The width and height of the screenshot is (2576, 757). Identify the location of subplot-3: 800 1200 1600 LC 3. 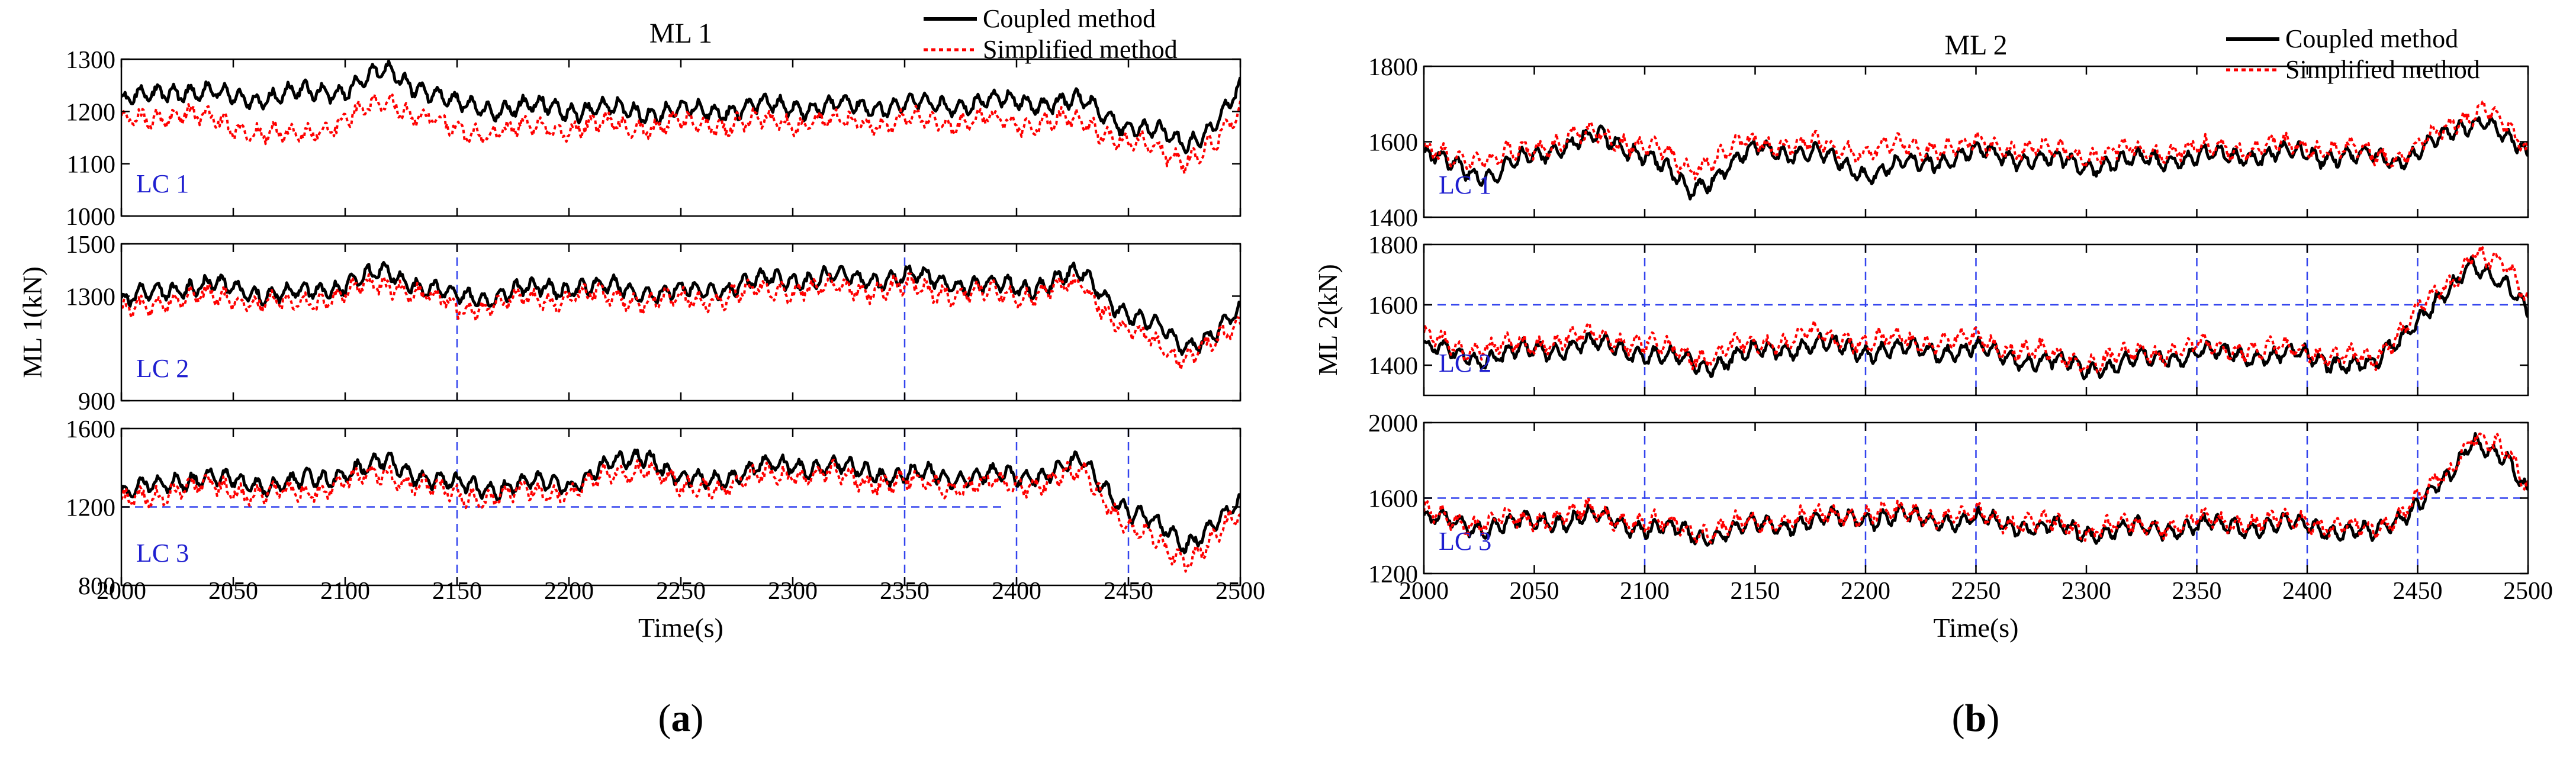
(654, 508).